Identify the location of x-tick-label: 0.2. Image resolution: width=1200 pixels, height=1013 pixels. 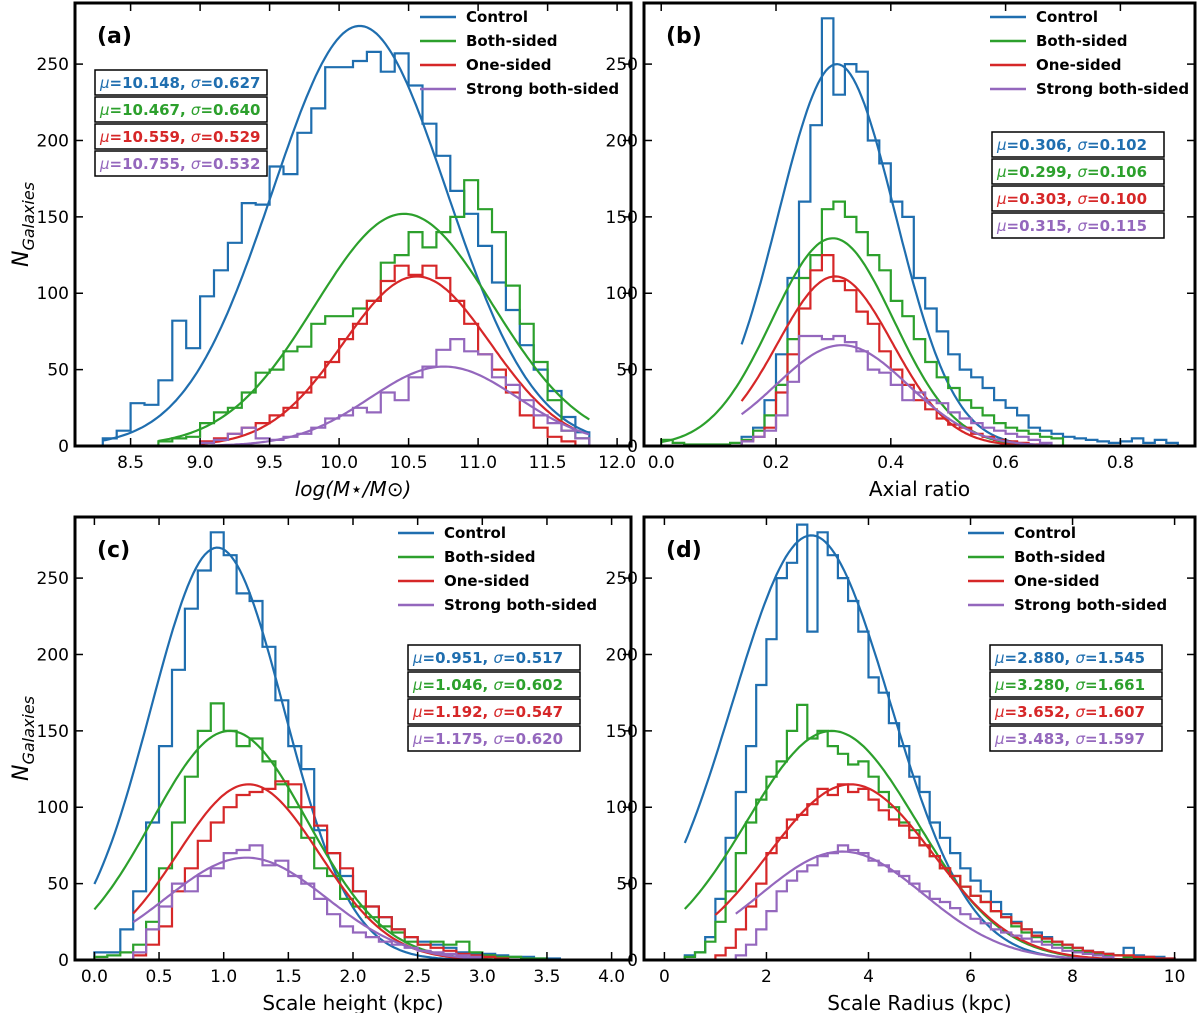
(775, 463).